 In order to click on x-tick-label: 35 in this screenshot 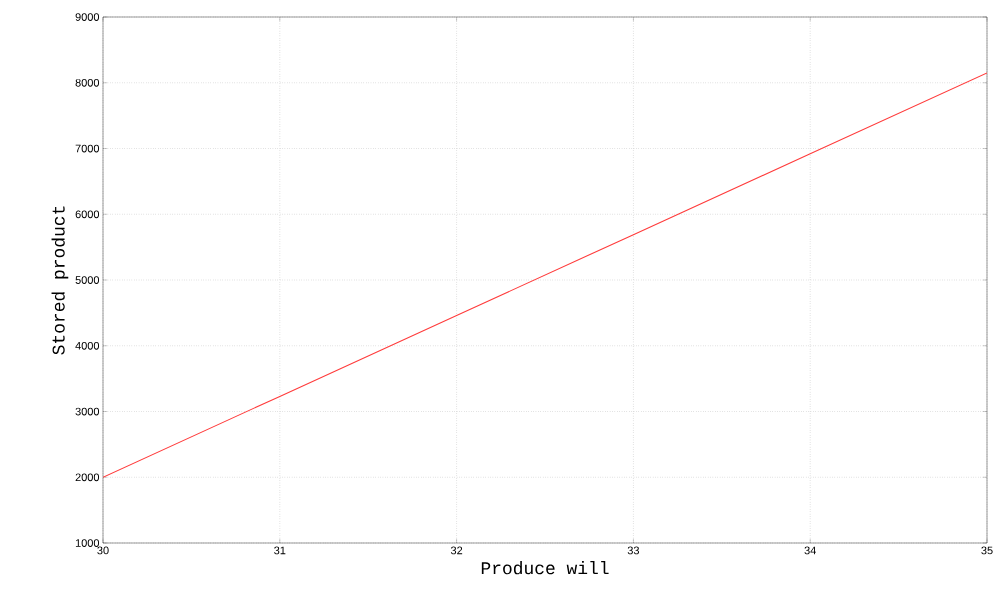, I will do `click(987, 550)`.